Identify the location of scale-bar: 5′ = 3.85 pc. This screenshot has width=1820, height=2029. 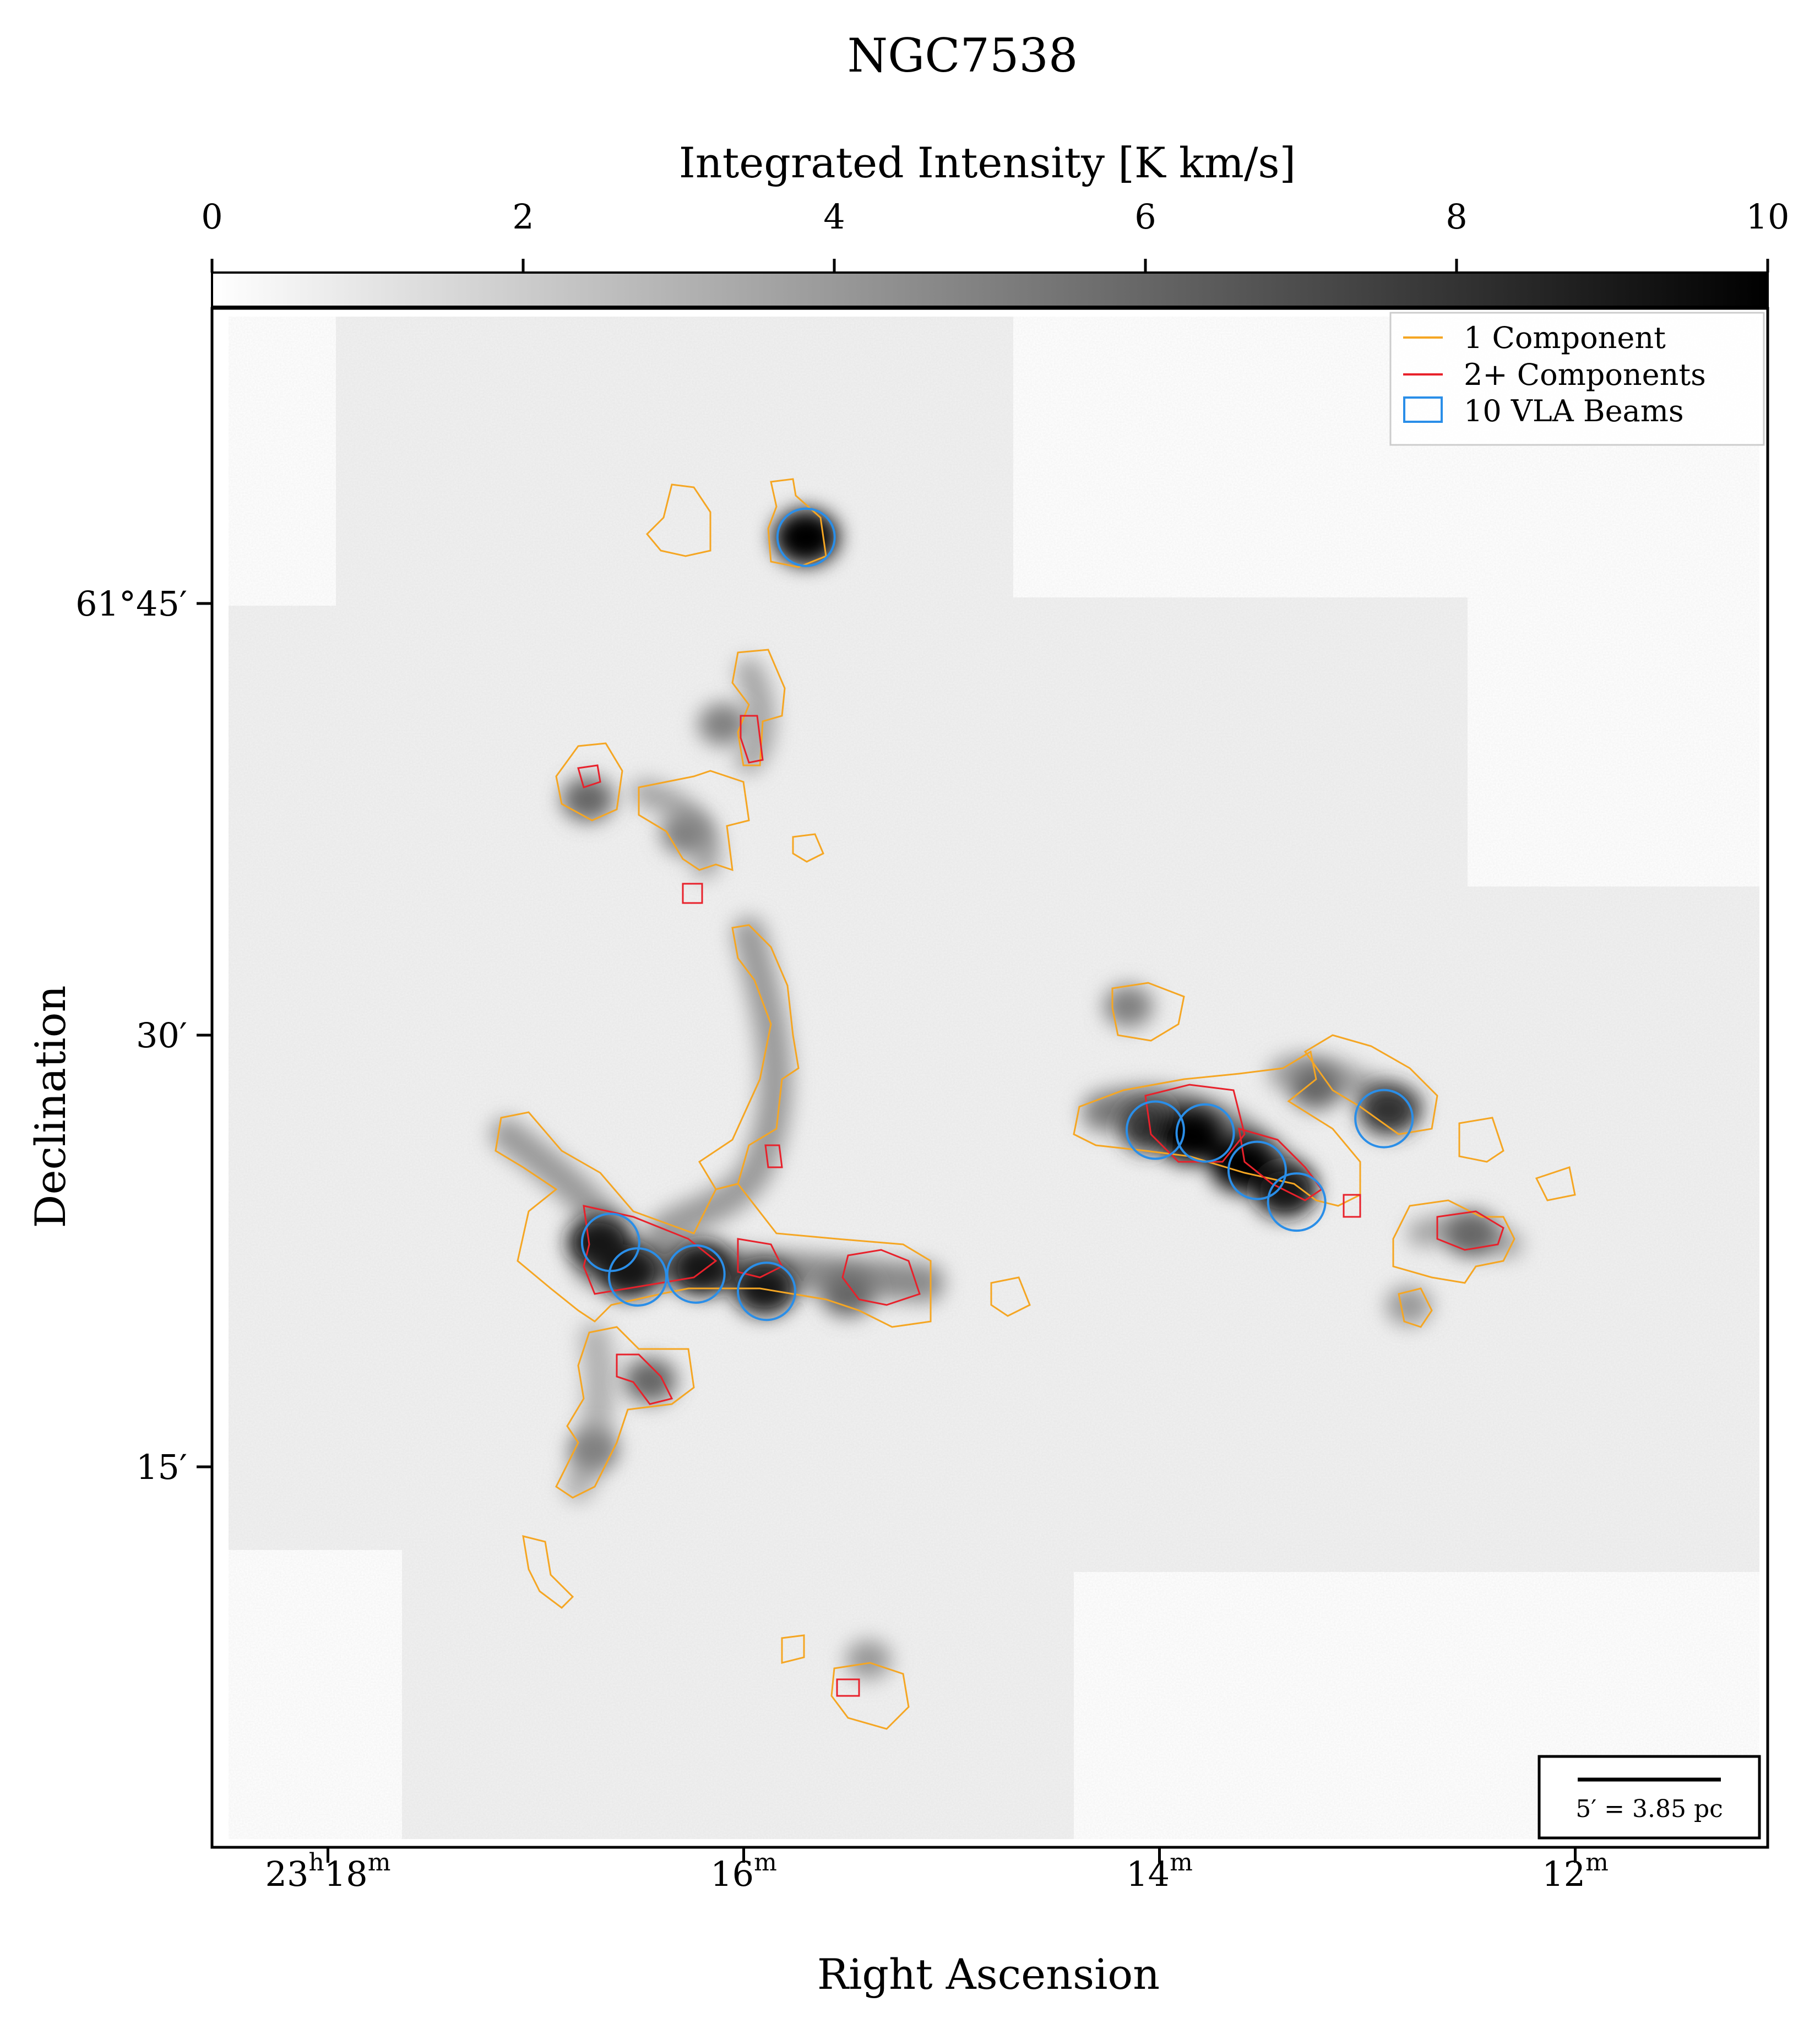
(1649, 1797).